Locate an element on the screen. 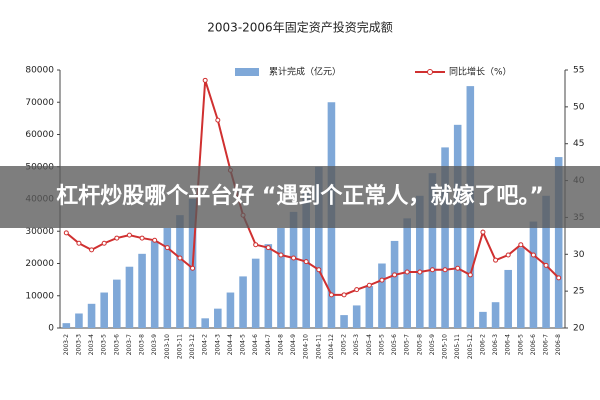 The height and width of the screenshot is (400, 600). x-tick-label: 2004-12 is located at coordinates (331, 346).